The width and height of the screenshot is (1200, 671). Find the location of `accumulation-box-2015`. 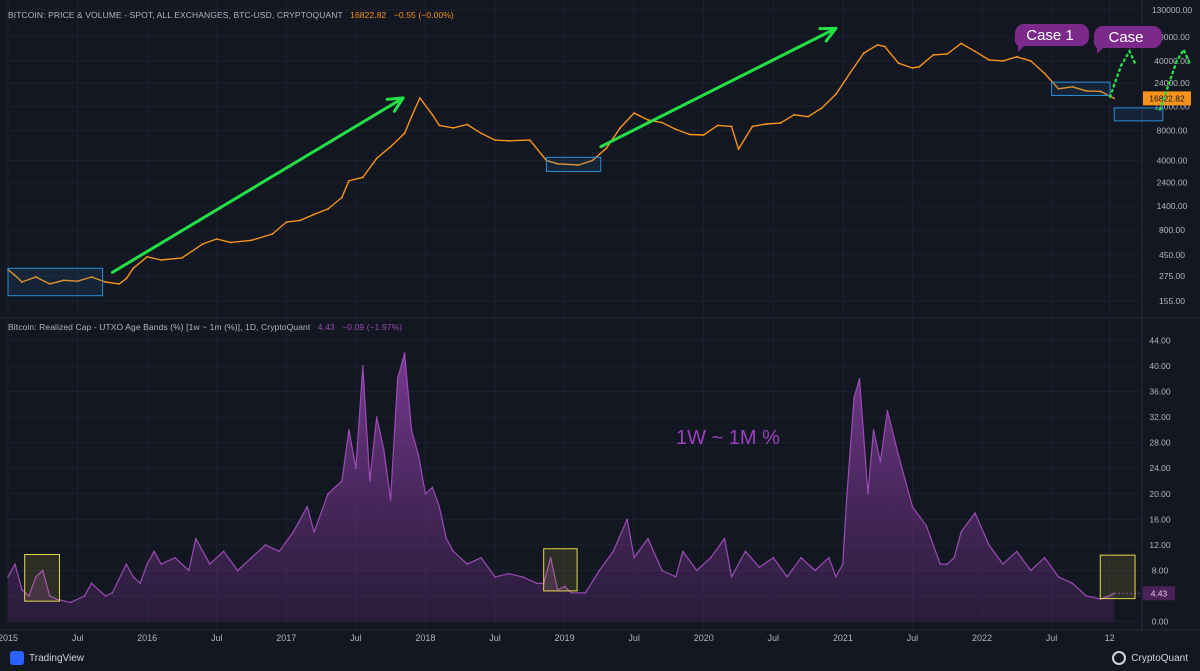

accumulation-box-2015 is located at coordinates (55, 282).